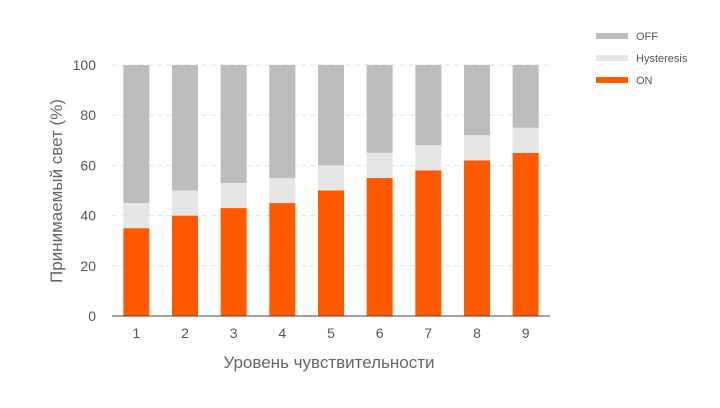 This screenshot has width=720, height=408. Describe the element at coordinates (662, 59) in the screenshot. I see `legend-label-hysteresis: Hysteresis` at that location.